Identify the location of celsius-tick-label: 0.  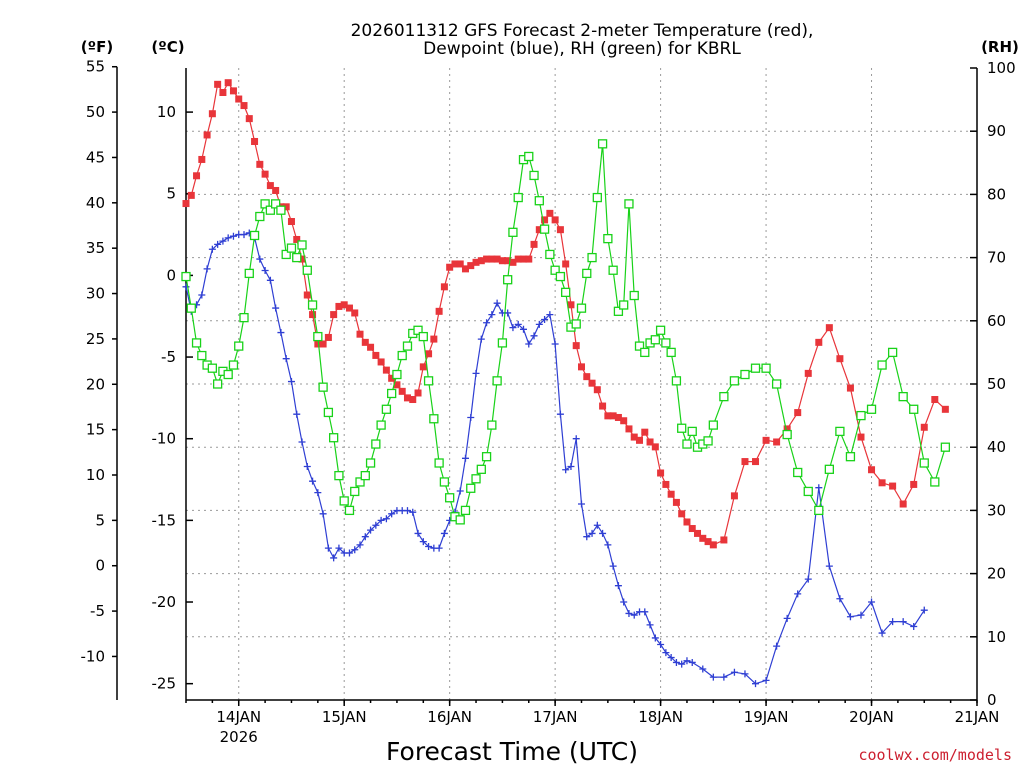
(171, 275).